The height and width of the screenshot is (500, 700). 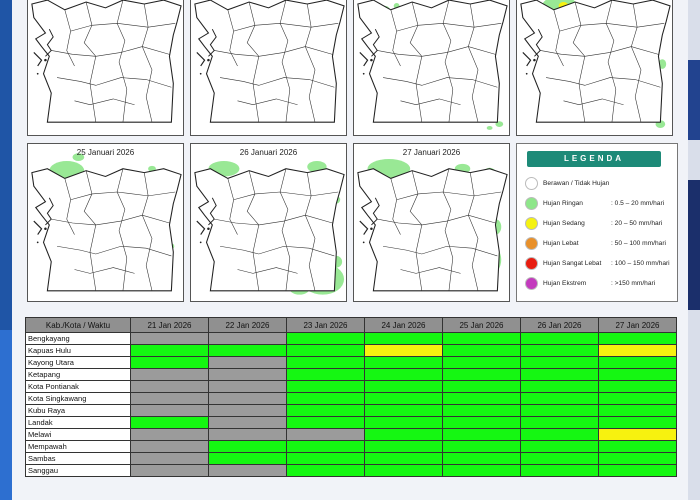 I want to click on table-row: Kota Singkawang, so click(x=351, y=398).